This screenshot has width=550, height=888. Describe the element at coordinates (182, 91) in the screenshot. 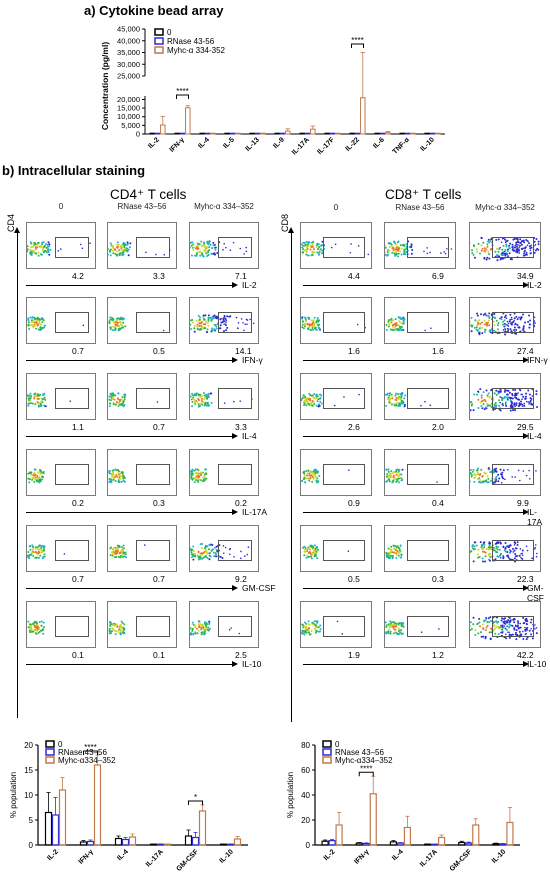

I see `significance-label: ****` at that location.